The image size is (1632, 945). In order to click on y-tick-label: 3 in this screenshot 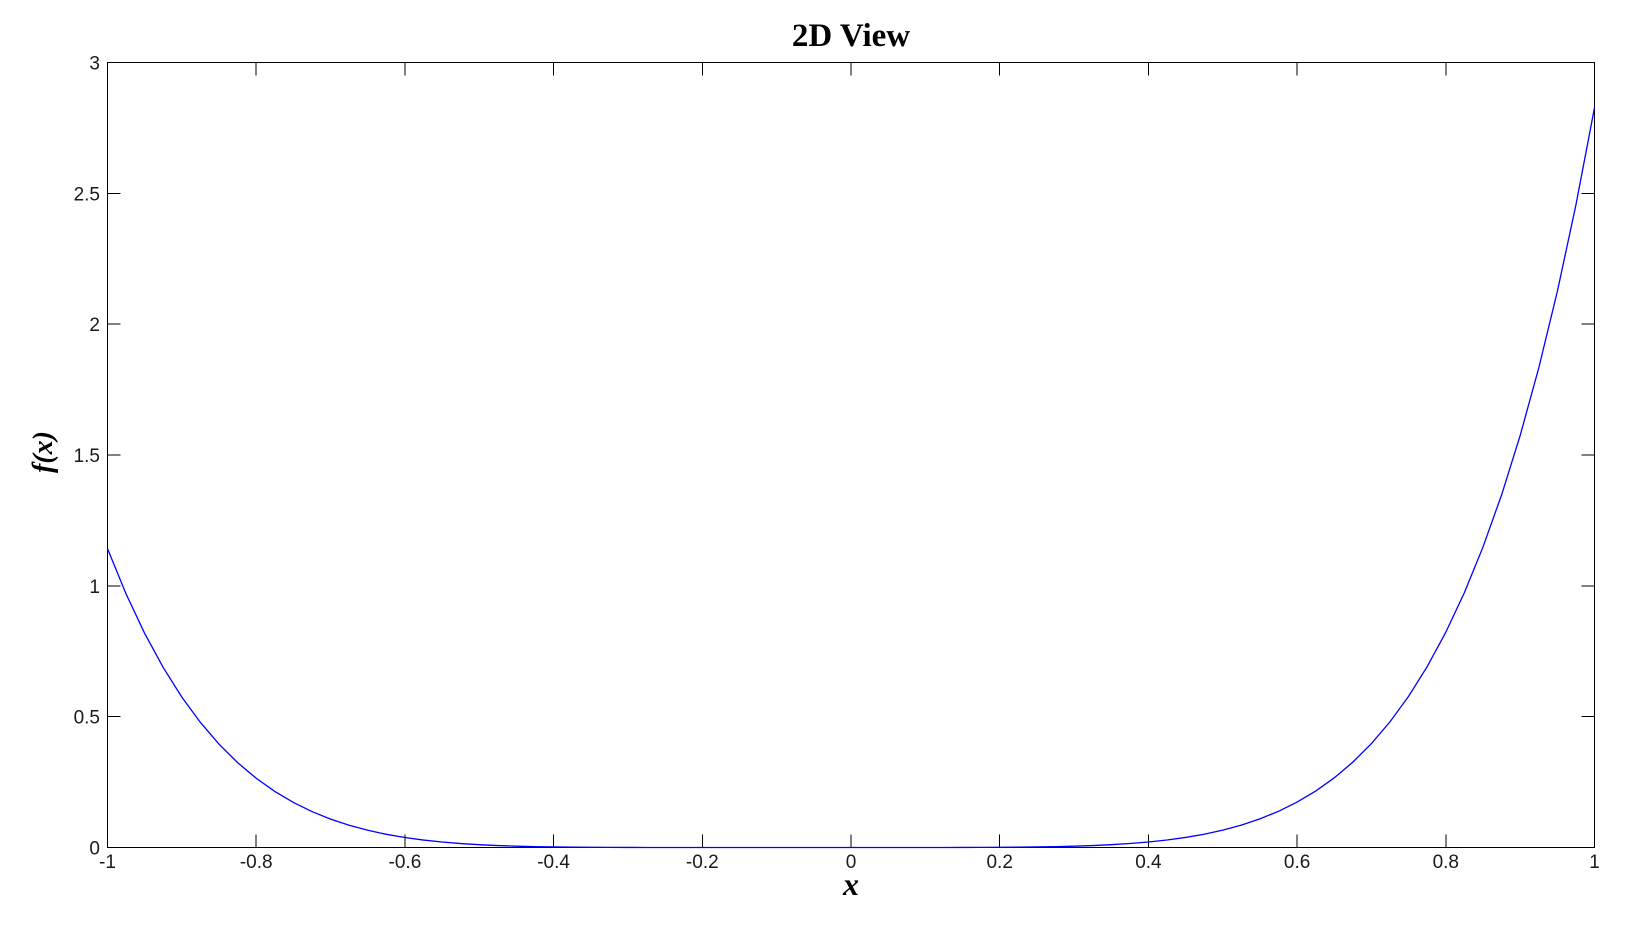, I will do `click(94, 64)`.